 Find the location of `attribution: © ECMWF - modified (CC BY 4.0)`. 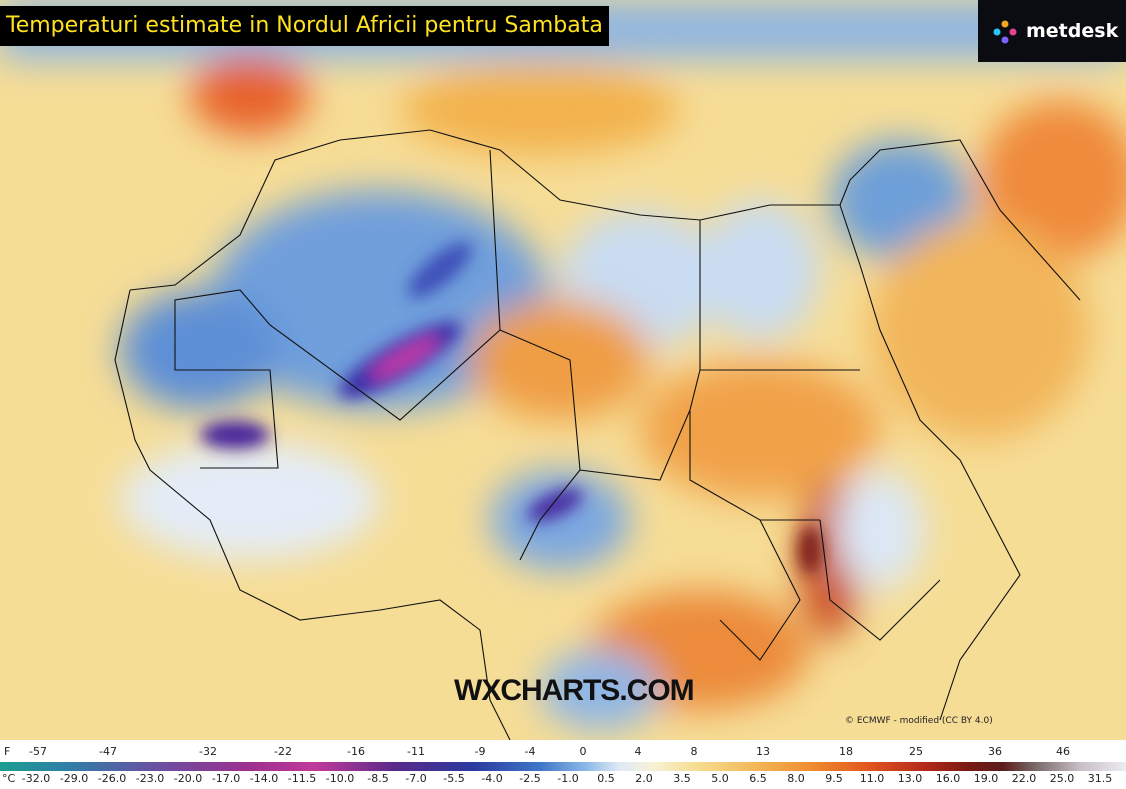

attribution: © ECMWF - modified (CC BY 4.0) is located at coordinates (919, 721).